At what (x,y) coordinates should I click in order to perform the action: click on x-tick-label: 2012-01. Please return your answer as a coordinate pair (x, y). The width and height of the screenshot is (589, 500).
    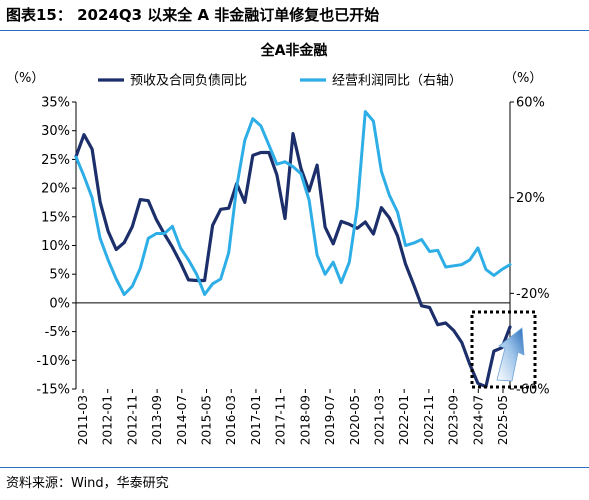
    Looking at the image, I should click on (108, 420).